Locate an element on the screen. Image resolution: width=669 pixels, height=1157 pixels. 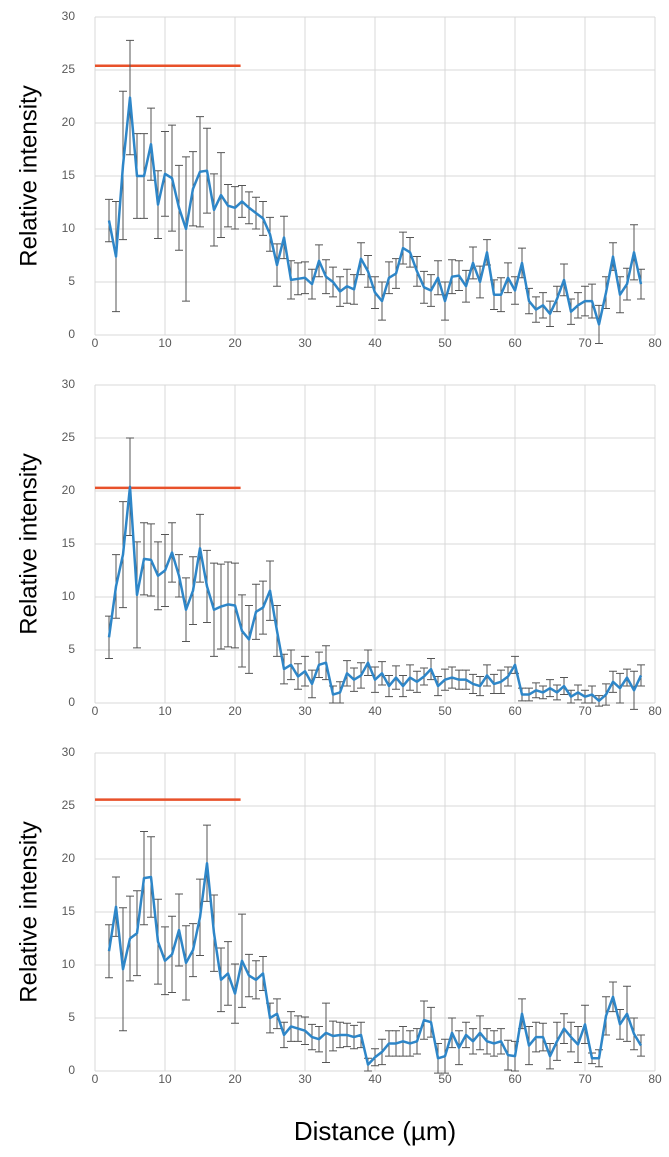
data-line is located at coordinates (375, 963).